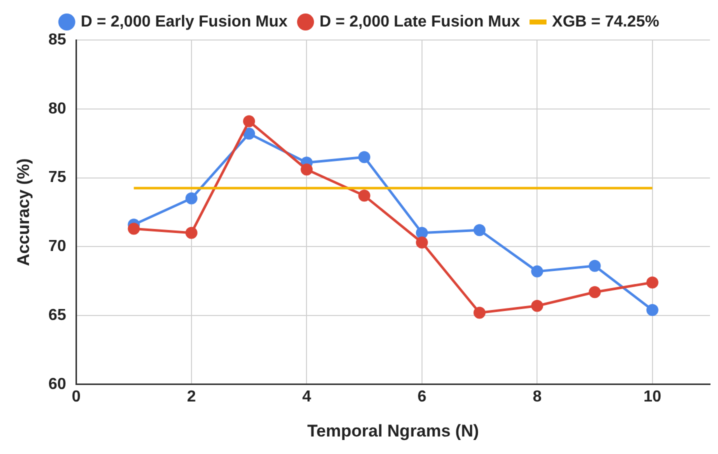 This screenshot has height=454, width=718. What do you see at coordinates (537, 397) in the screenshot?
I see `x-tick-label: 8` at bounding box center [537, 397].